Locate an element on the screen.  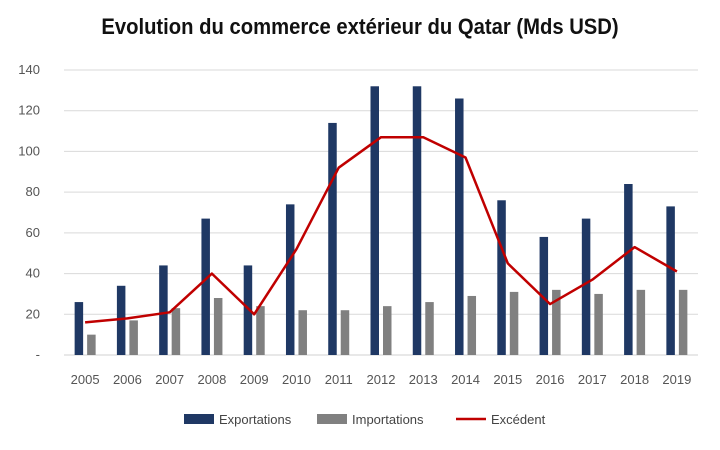
legend: Exportations Importations Excédent is located at coordinates (365, 419).